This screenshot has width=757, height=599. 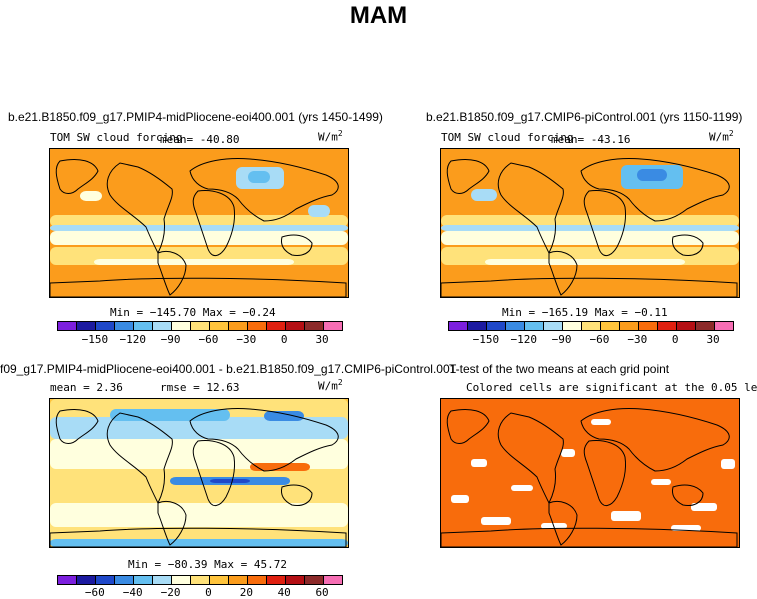 What do you see at coordinates (284, 592) in the screenshot?
I see `colorbar-tick-label: 40` at bounding box center [284, 592].